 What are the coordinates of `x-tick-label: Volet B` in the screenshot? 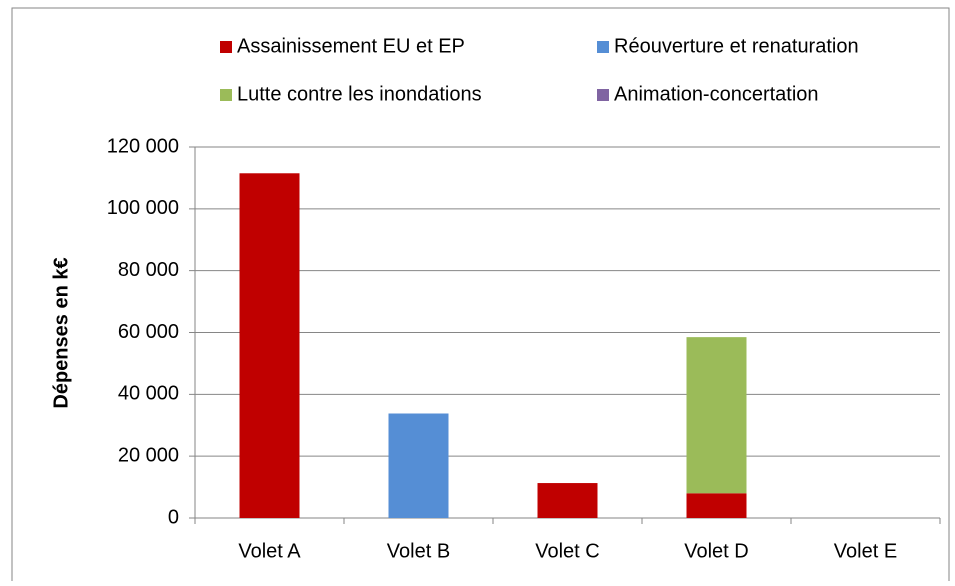 It's located at (418, 551).